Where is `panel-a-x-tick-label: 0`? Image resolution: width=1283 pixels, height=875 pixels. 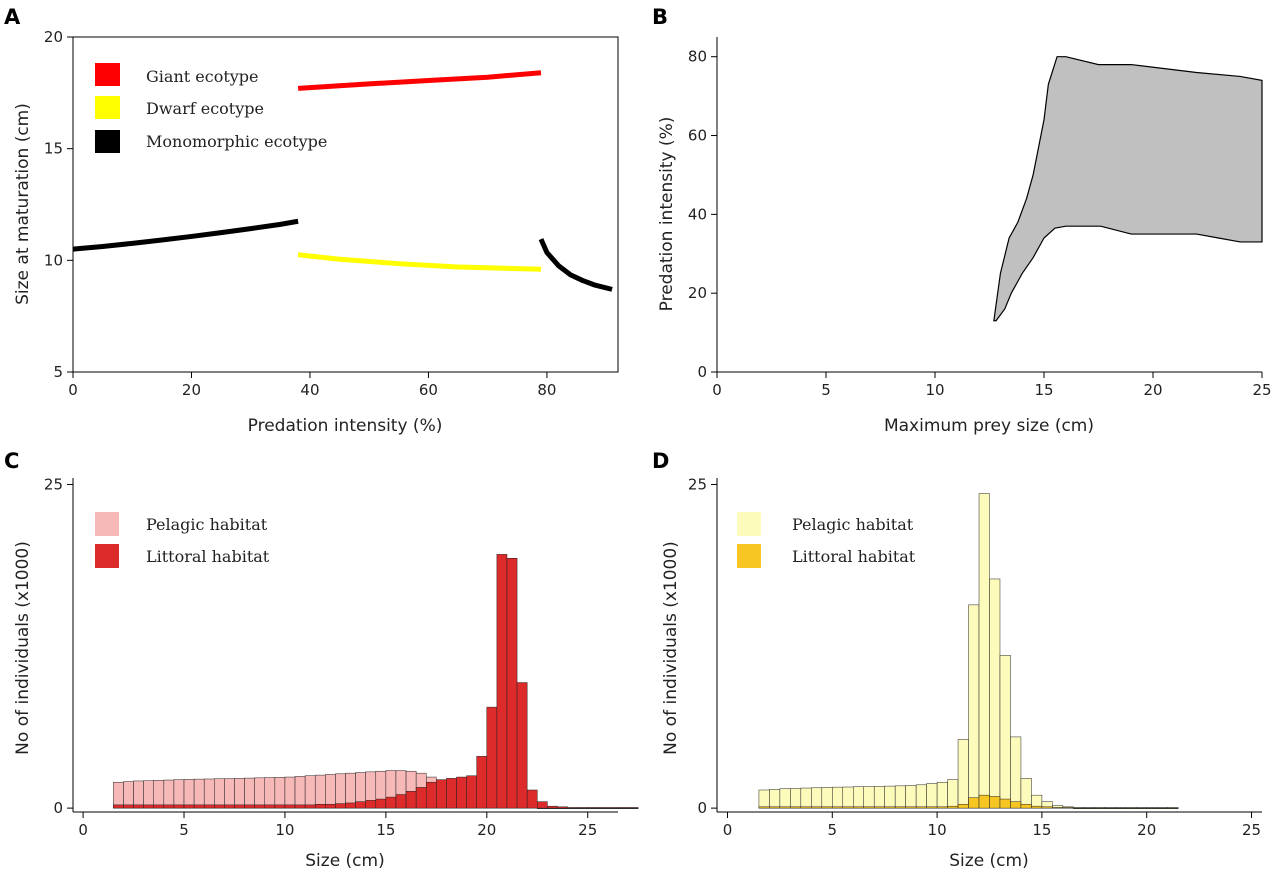
panel-a-x-tick-label: 0 is located at coordinates (73, 390).